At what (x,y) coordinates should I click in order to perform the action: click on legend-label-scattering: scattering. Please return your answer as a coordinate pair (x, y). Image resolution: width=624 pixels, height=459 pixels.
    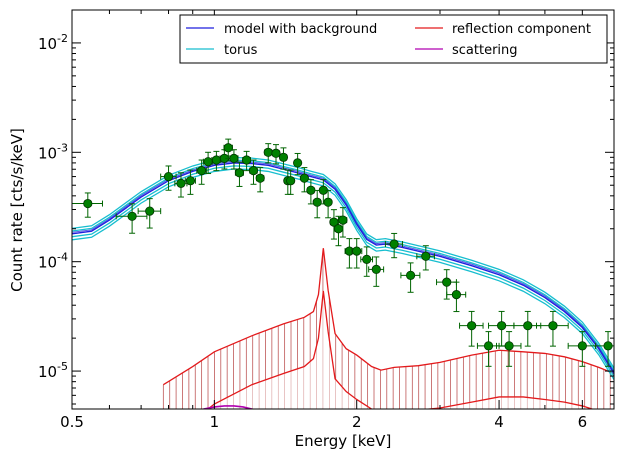
    Looking at the image, I should click on (485, 50).